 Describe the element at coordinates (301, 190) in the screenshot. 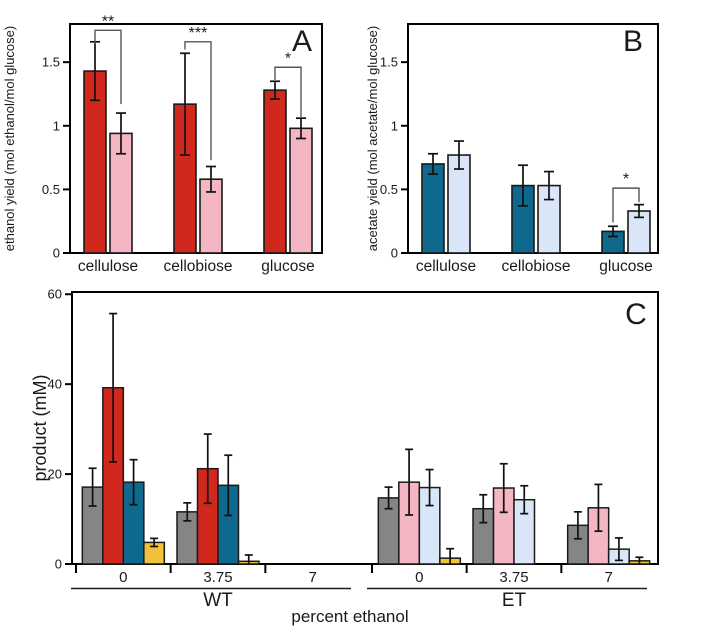

I see `bar-pink-glucose` at that location.